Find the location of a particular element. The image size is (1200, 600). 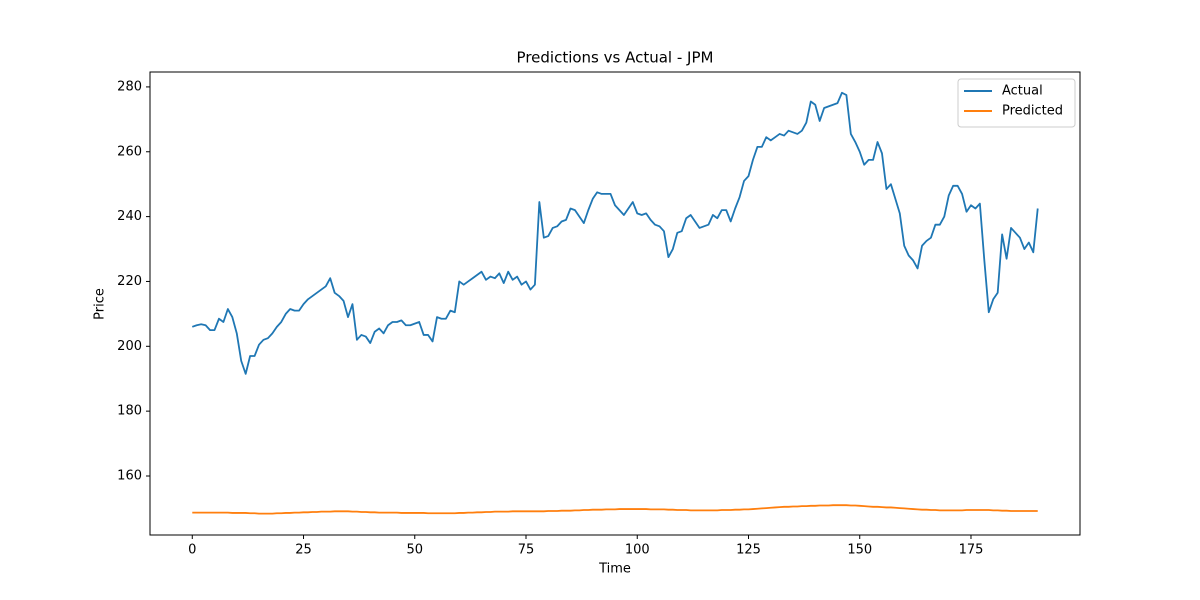

y-tick-label: 220 is located at coordinates (129, 281).